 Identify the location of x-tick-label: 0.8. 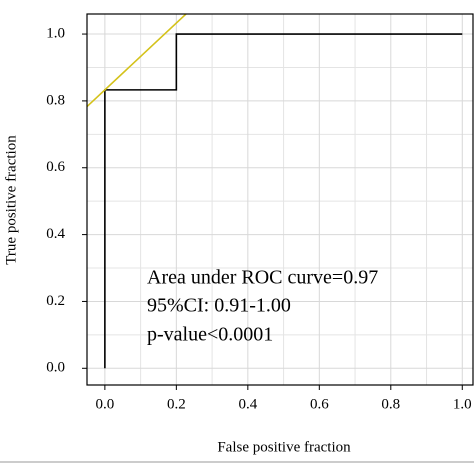
(390, 404).